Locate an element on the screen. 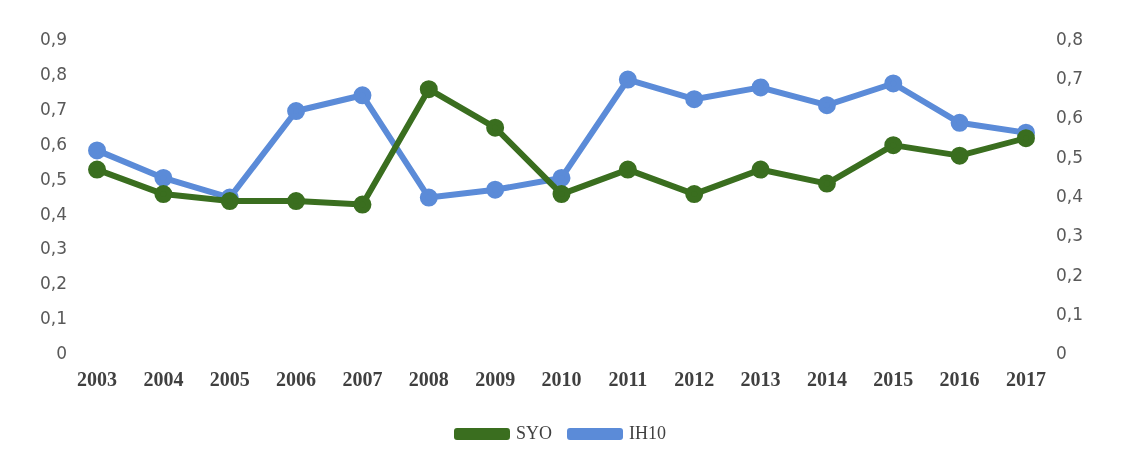 This screenshot has width=1123, height=459. y2-tick-label: 0,4 is located at coordinates (1069, 196).